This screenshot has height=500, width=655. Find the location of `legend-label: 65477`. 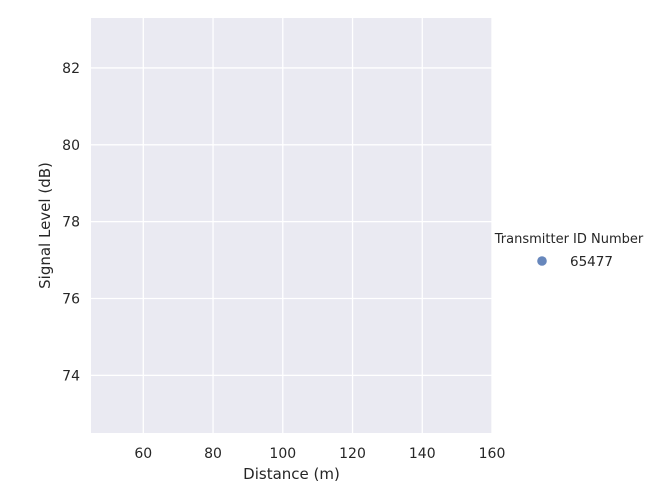

legend-label: 65477 is located at coordinates (591, 262).